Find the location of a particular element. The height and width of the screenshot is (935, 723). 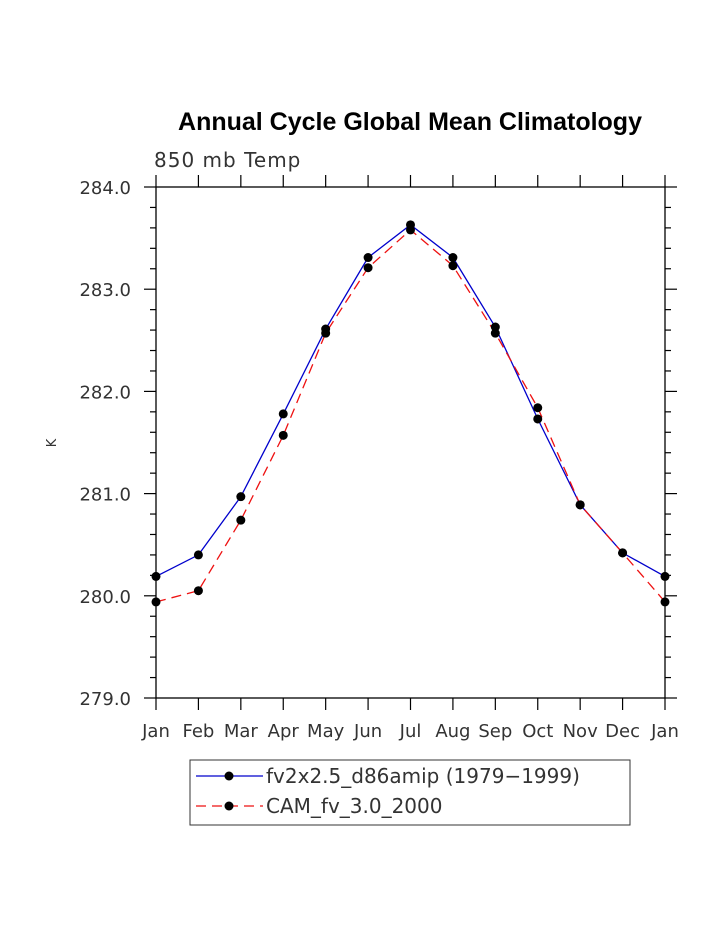

x-tick-label: Feb is located at coordinates (198, 731).